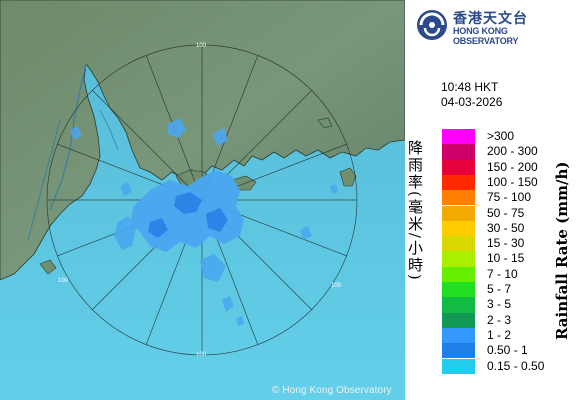 This screenshot has width=577, height=400. What do you see at coordinates (415, 211) in the screenshot?
I see `legend-title-chinese: 降雨率(毫米/小時)` at bounding box center [415, 211].